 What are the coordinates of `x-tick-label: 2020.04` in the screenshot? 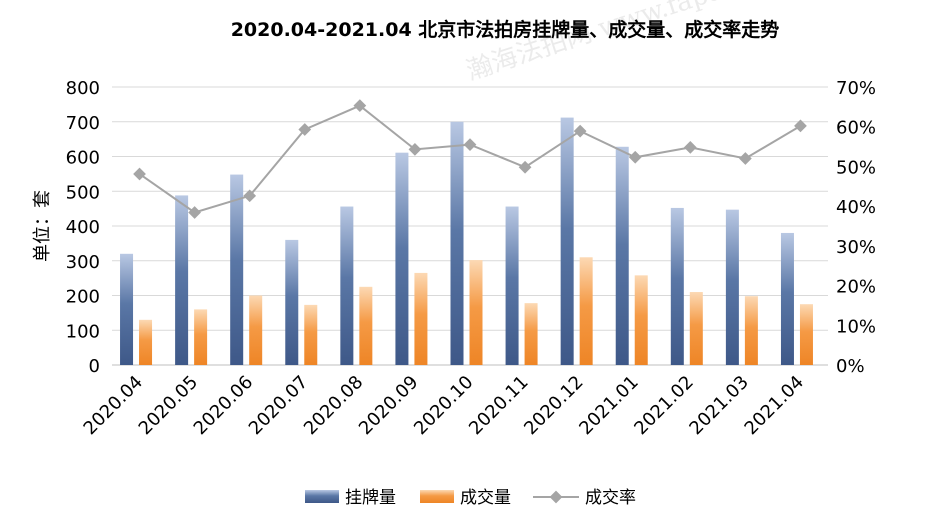 It's located at (113, 405).